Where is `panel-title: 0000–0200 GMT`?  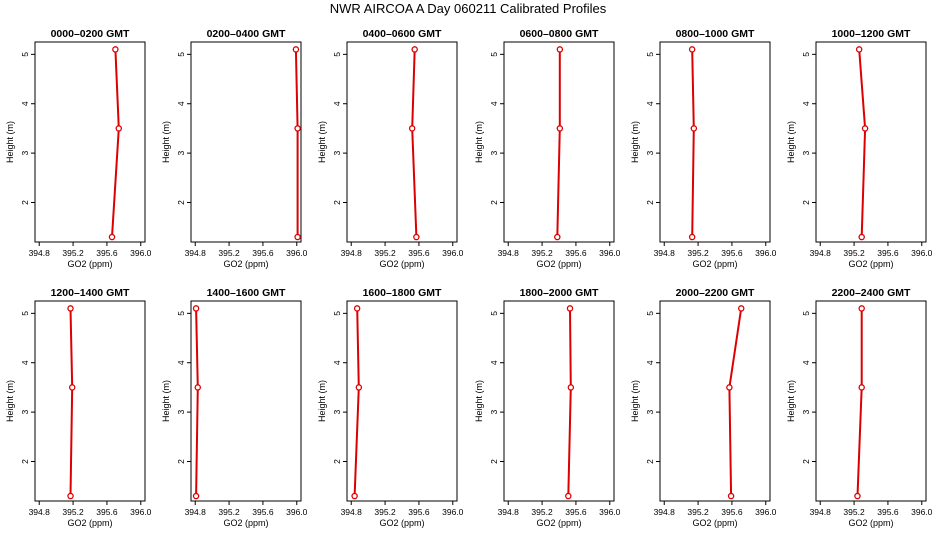
panel-title: 0000–0200 GMT is located at coordinates (90, 34).